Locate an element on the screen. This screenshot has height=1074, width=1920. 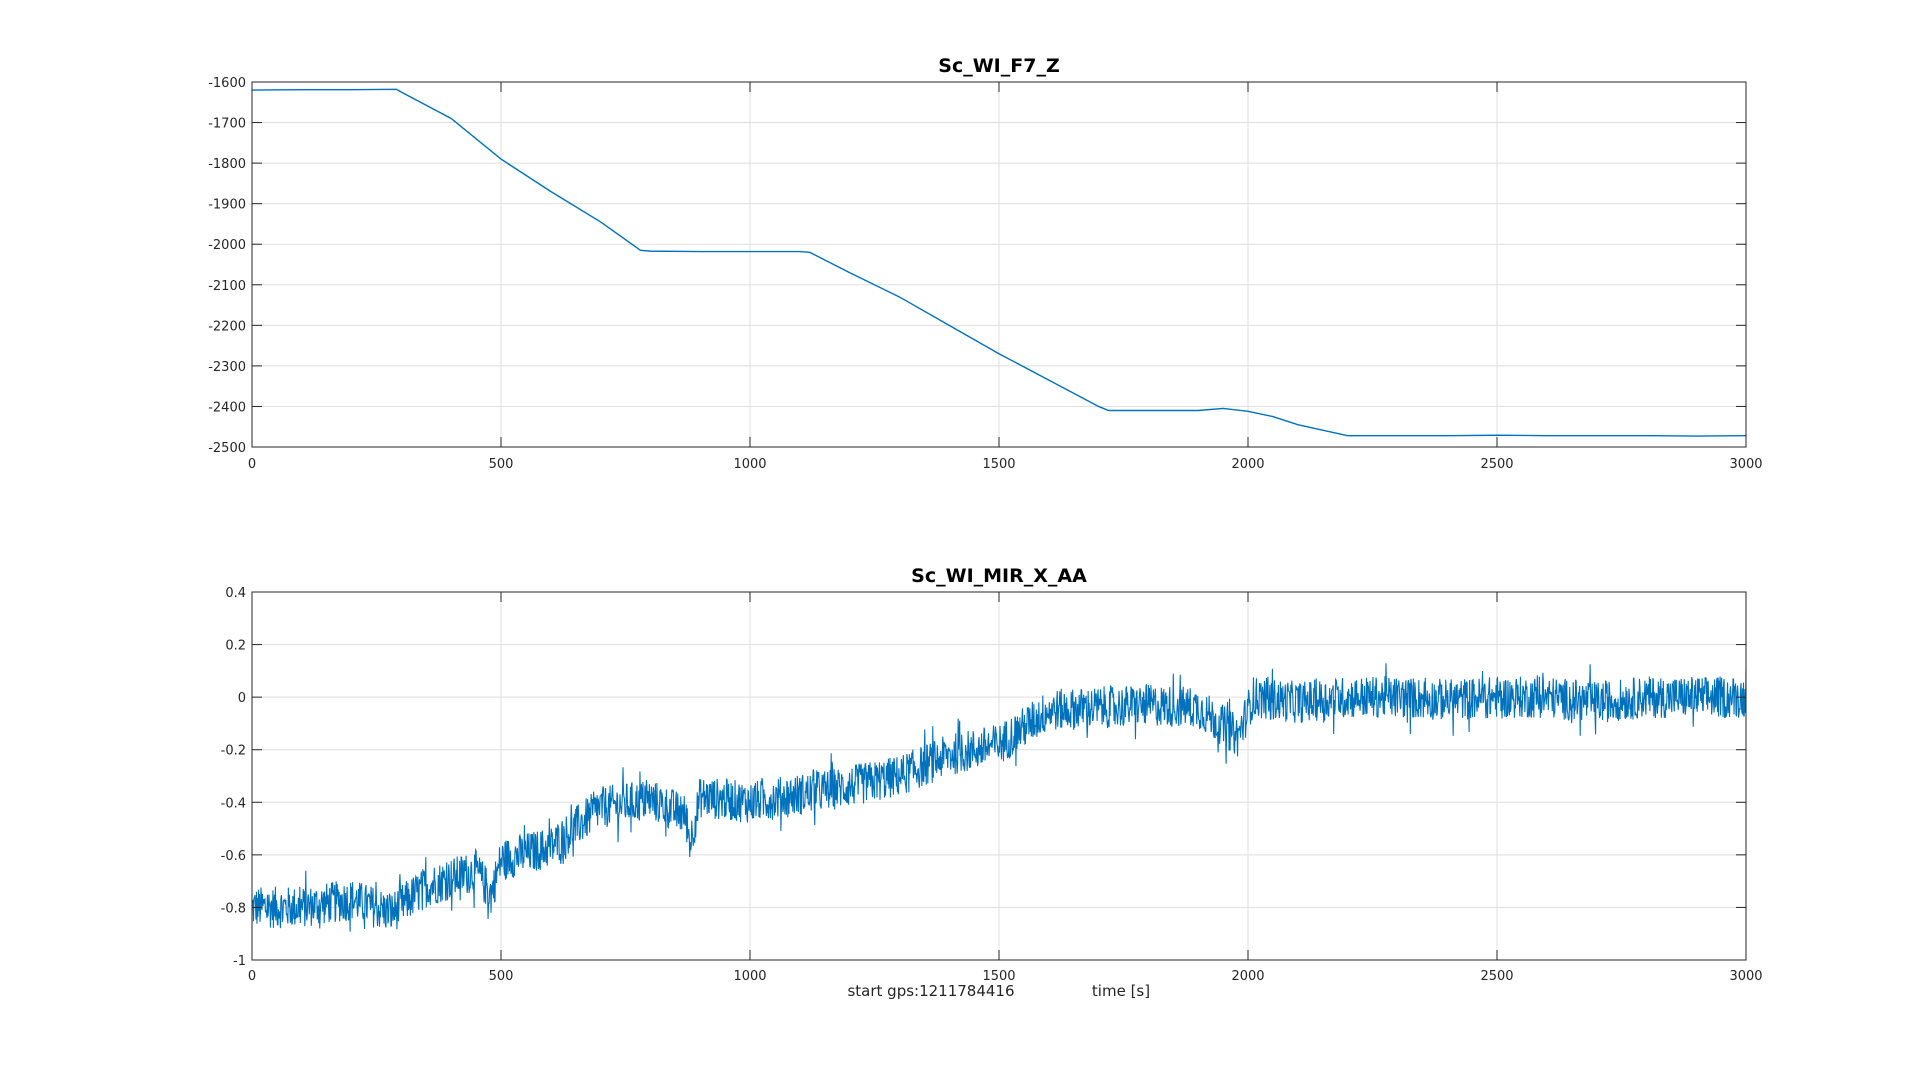
y-tick-label: -0.8 is located at coordinates (233, 908).